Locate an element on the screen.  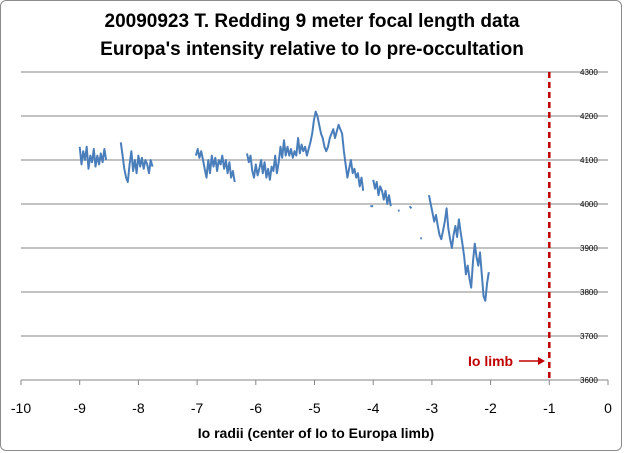
y-tick-4300: 4300 is located at coordinates (589, 72).